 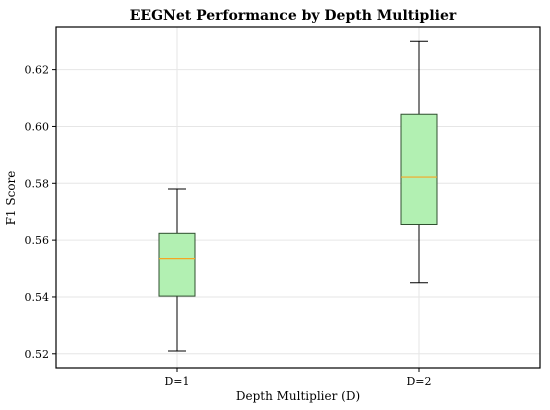 I want to click on y-tick-label: 0.52, so click(x=37, y=354).